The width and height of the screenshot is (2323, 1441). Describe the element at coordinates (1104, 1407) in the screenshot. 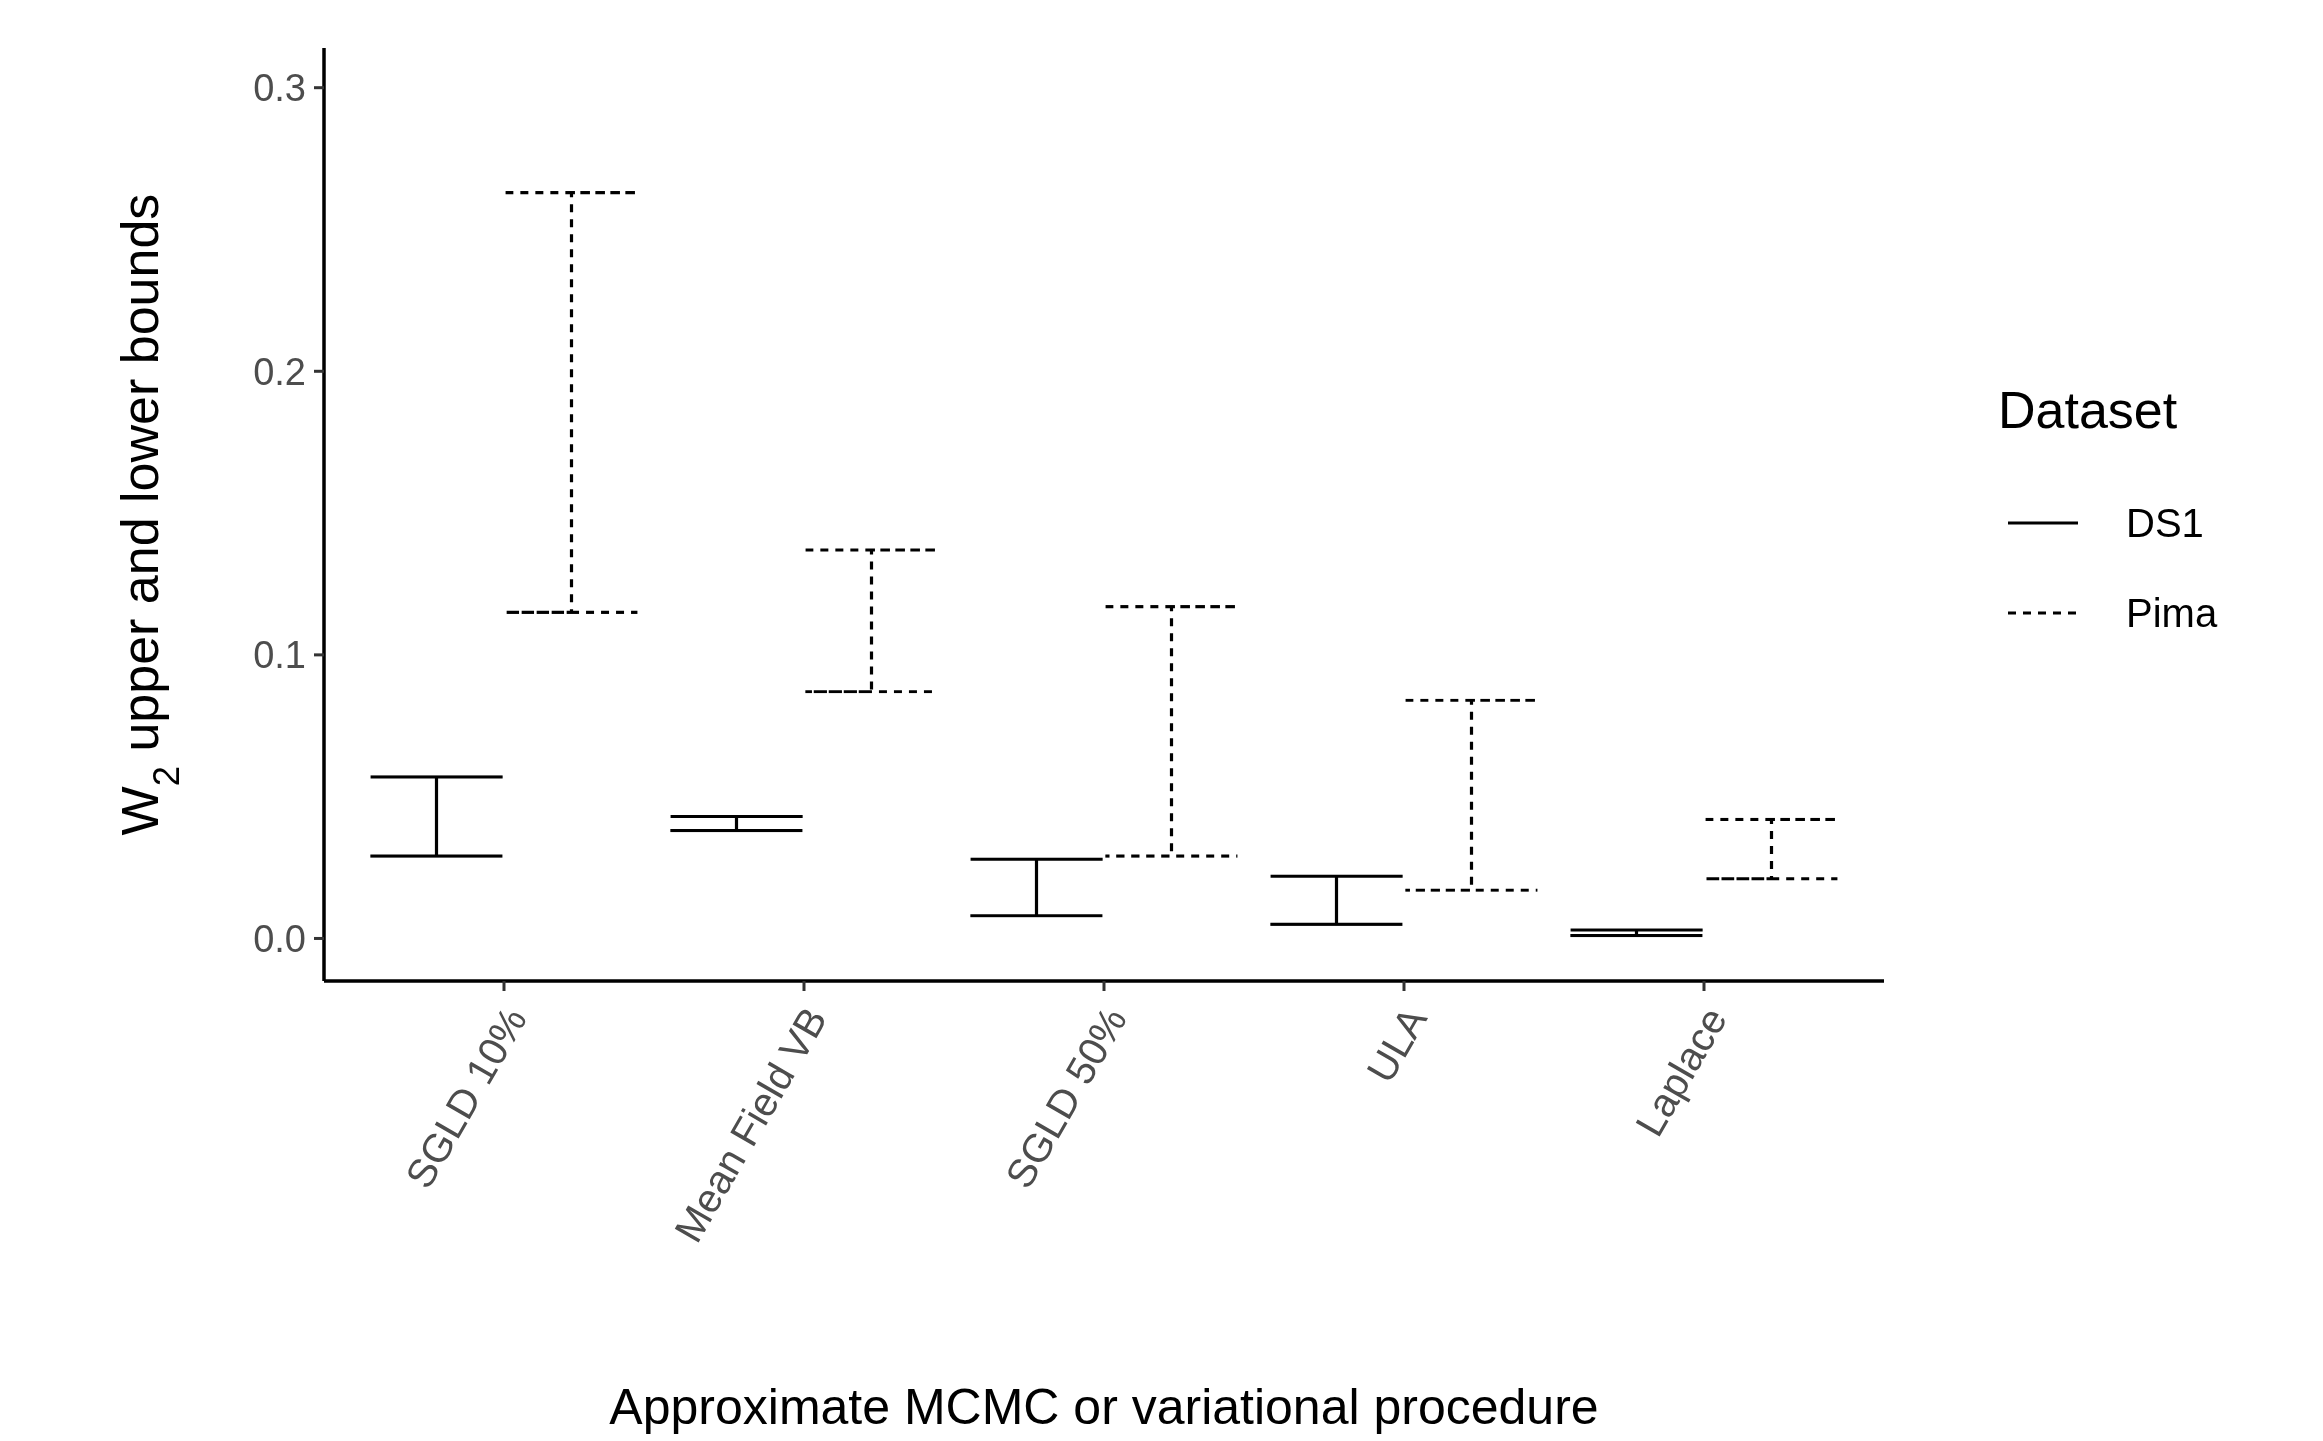

I see `x-axis-title: Approximate MCMC or variational procedure` at that location.